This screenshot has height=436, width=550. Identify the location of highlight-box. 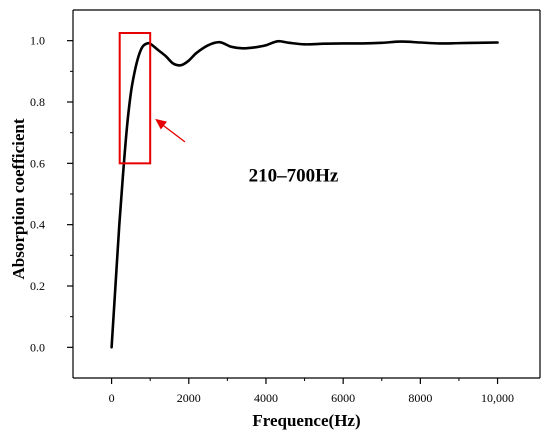
(135, 98).